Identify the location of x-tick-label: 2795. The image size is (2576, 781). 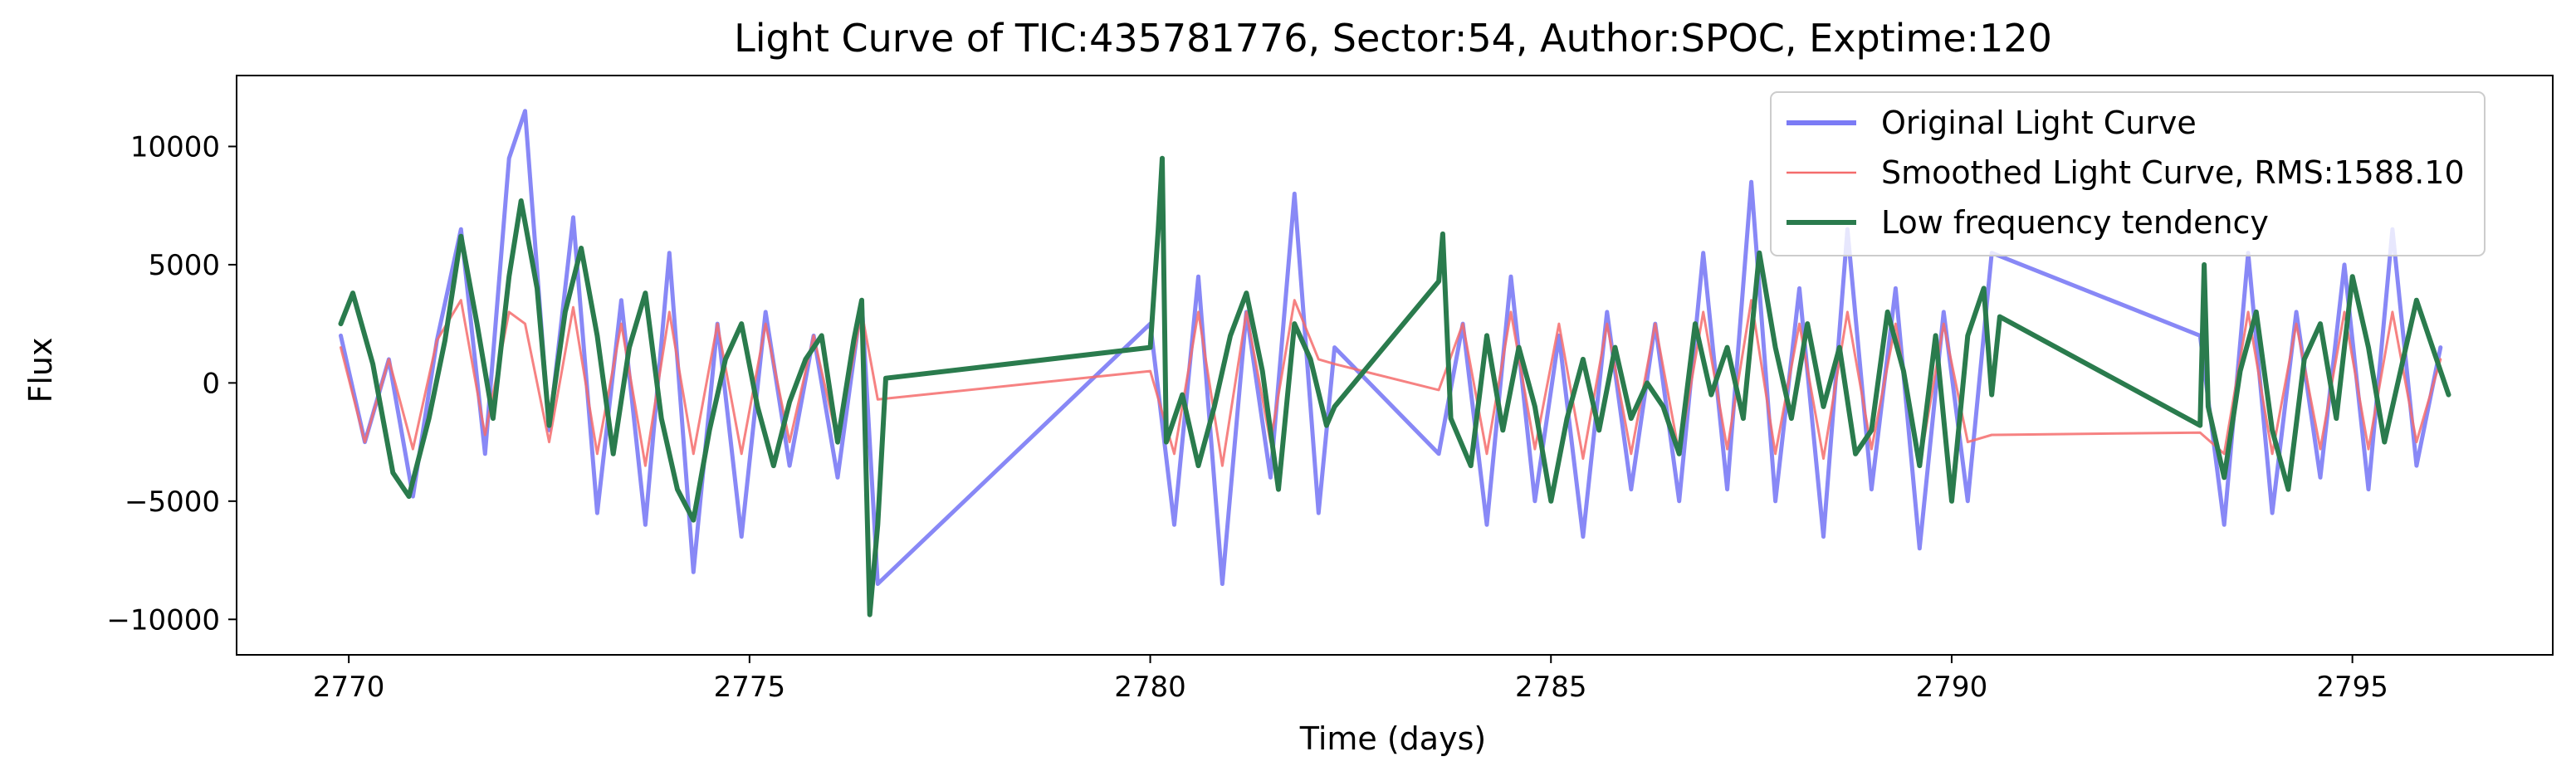
(2352, 687).